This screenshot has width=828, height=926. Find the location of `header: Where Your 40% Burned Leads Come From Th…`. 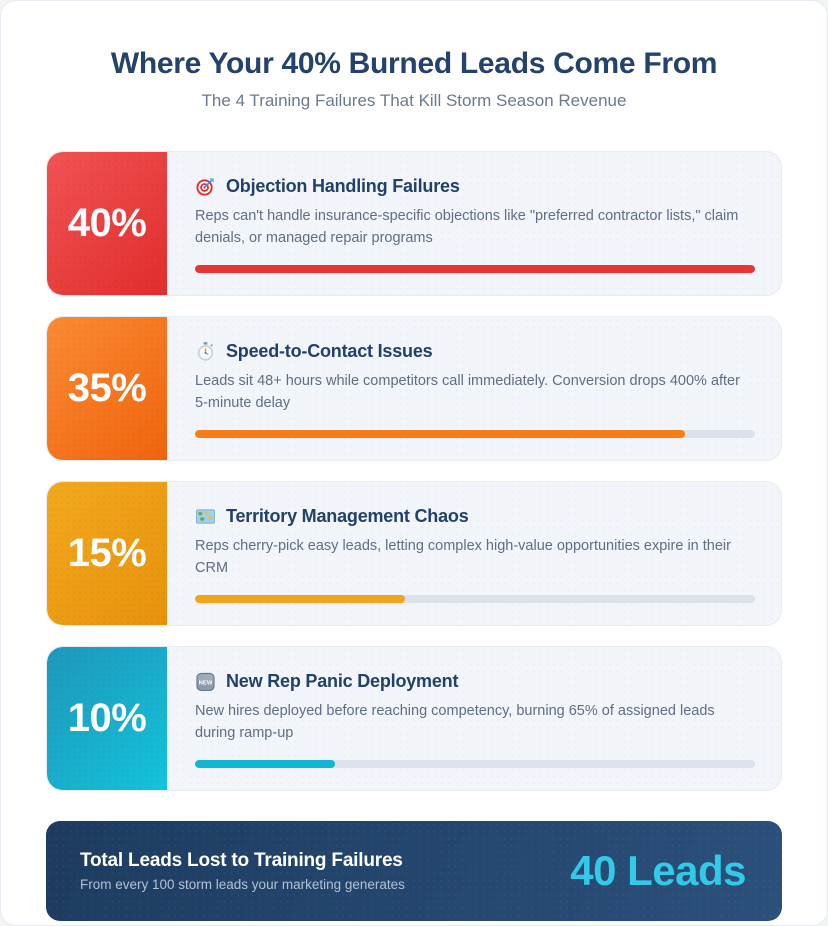

header: Where Your 40% Burned Leads Come From Th… is located at coordinates (414, 79).